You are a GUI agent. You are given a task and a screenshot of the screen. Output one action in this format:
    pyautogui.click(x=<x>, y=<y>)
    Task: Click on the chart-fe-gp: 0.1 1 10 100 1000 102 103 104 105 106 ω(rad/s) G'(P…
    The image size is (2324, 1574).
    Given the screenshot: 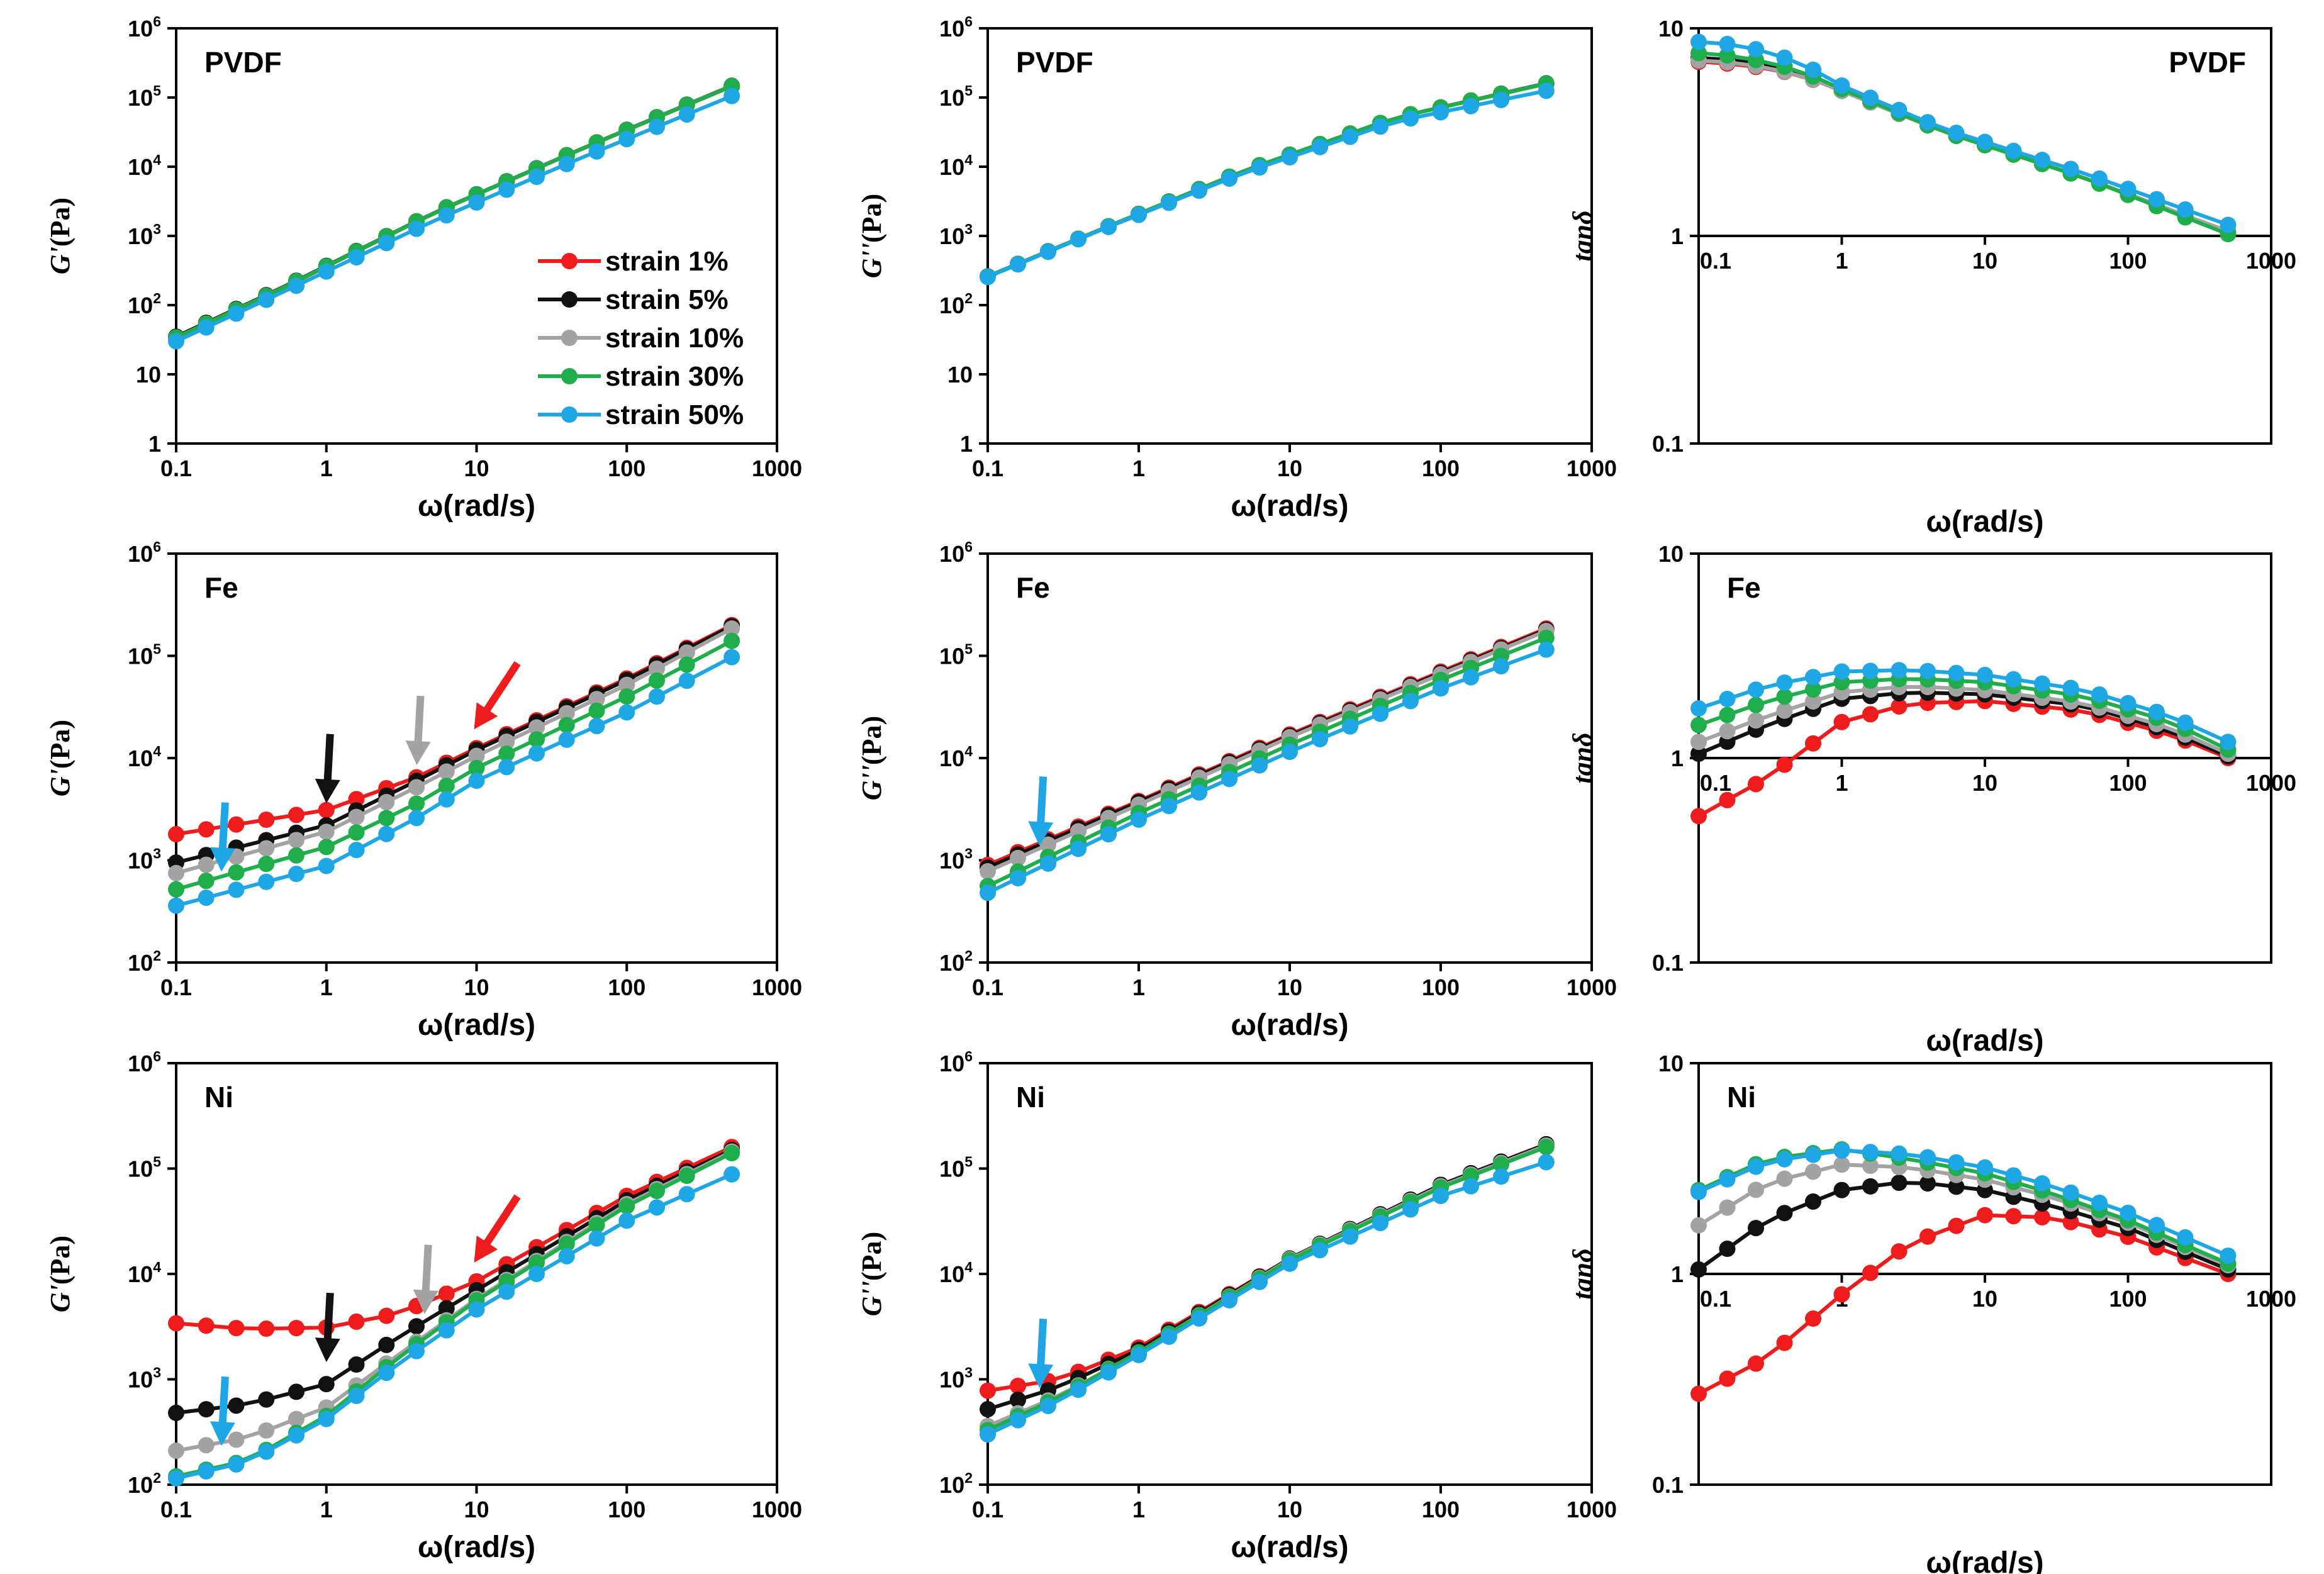 What is the action you would take?
    pyautogui.click(x=423, y=790)
    